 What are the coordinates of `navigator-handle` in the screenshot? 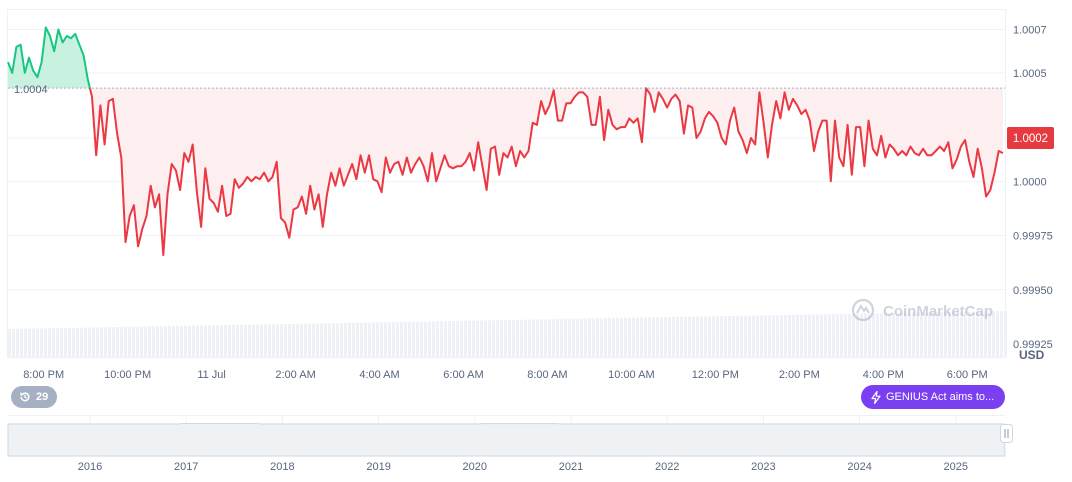 It's located at (1006, 433).